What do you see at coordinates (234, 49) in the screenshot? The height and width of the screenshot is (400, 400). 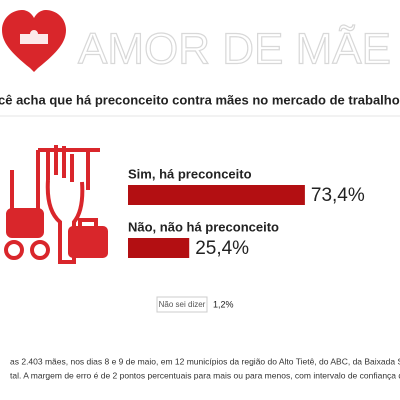 I see `header-title: AMOR DE MÃE` at bounding box center [234, 49].